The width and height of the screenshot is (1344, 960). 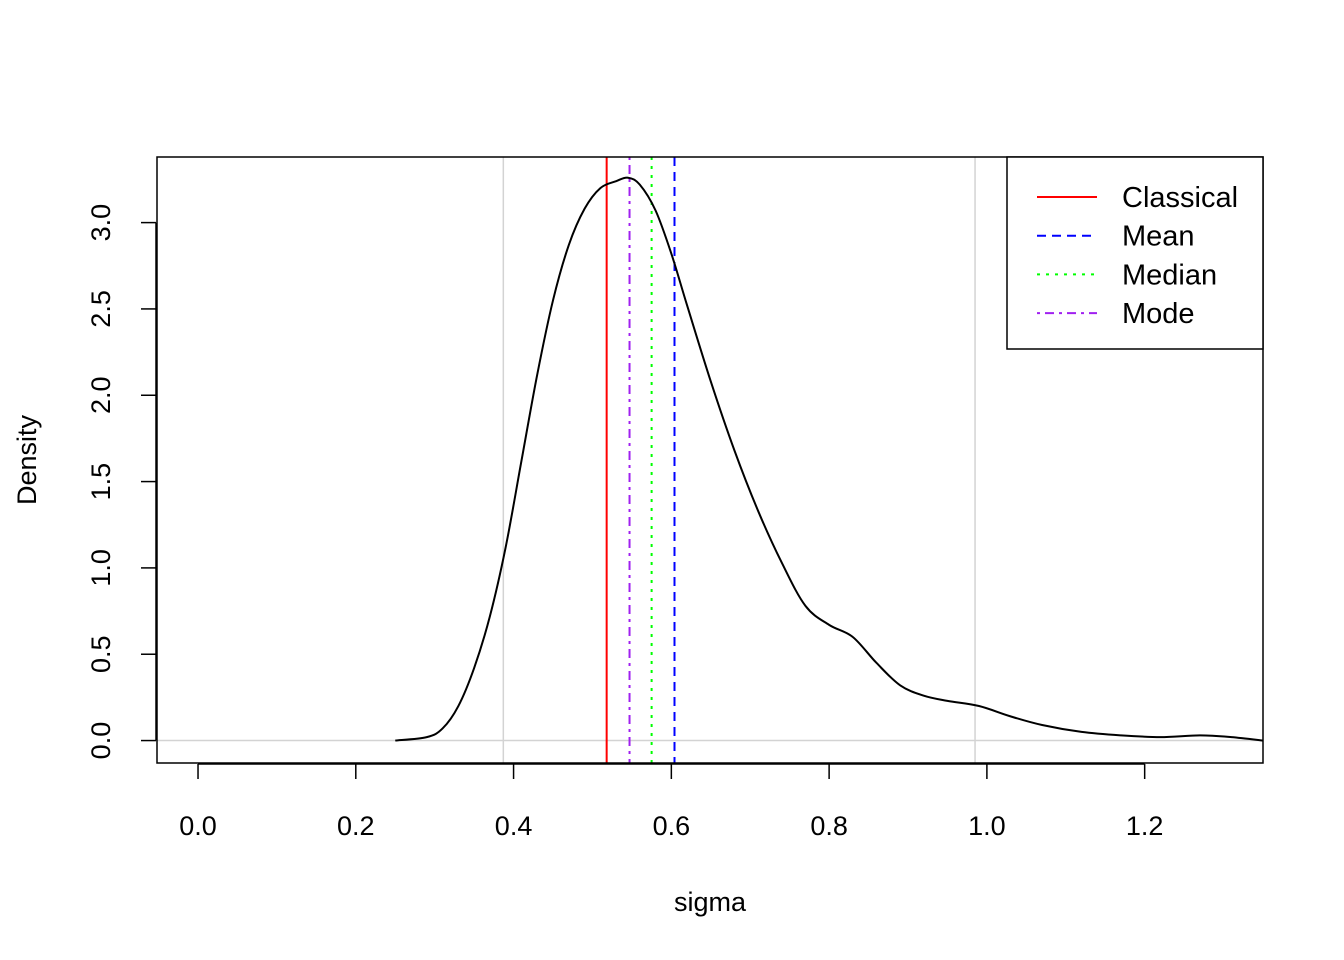 I want to click on x-tick-label-3: 0.6, so click(x=672, y=826).